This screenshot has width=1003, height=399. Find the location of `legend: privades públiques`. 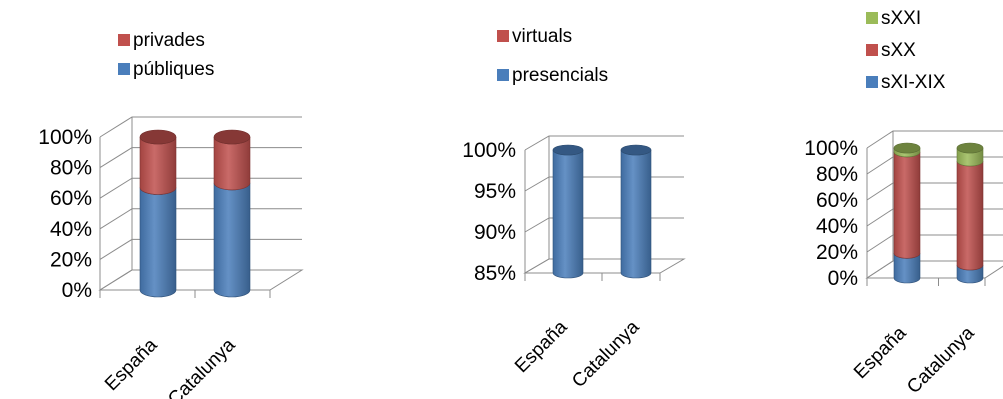

legend: privades públiques is located at coordinates (166, 55).